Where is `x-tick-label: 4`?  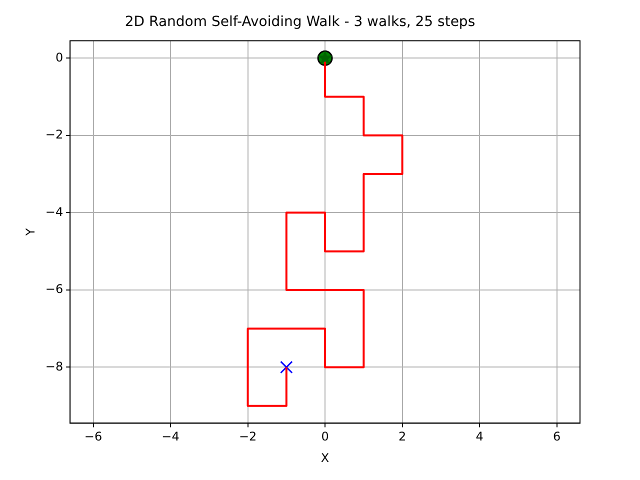 x-tick-label: 4 is located at coordinates (480, 437).